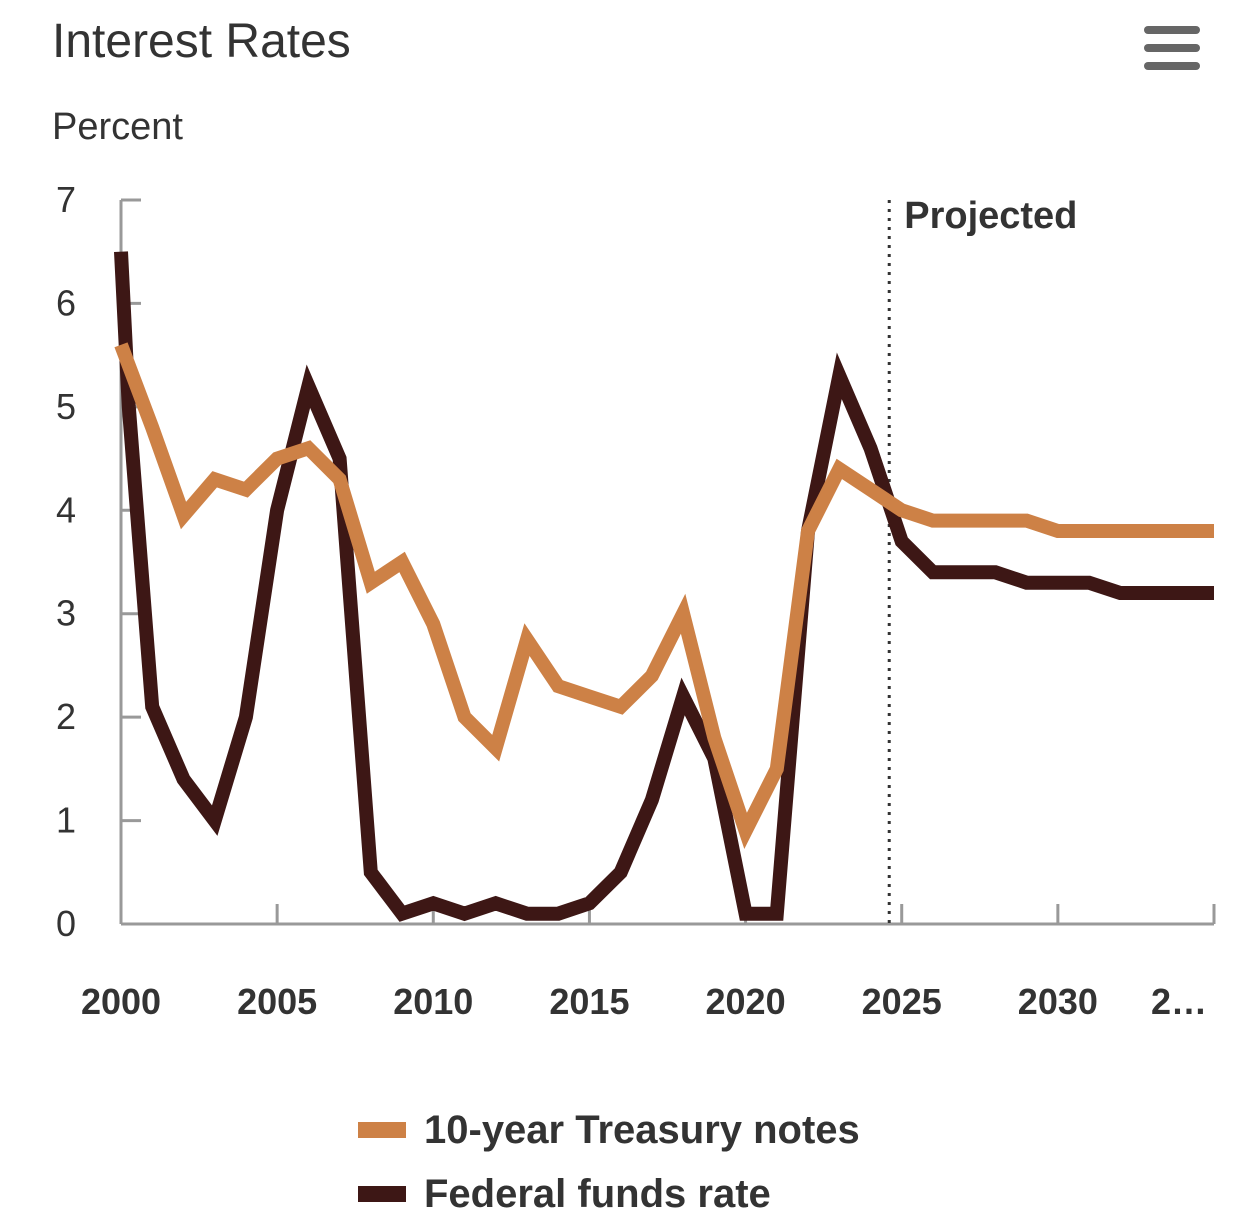  What do you see at coordinates (382, 1130) in the screenshot?
I see `legend-swatch-treasury` at bounding box center [382, 1130].